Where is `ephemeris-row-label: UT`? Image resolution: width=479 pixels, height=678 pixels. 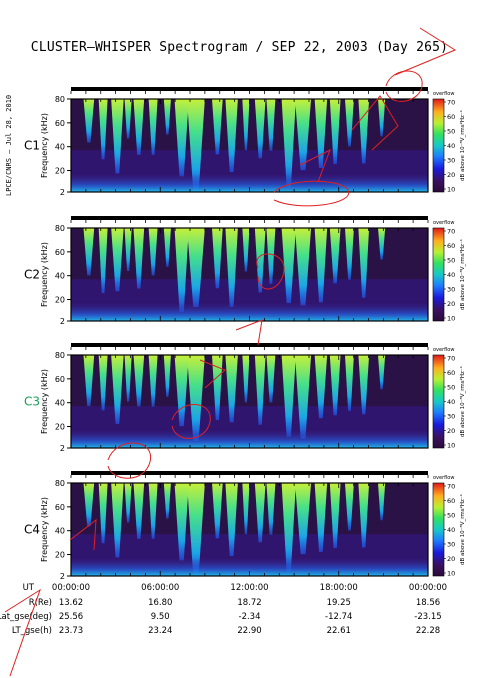
ephemeris-row-label: UT is located at coordinates (29, 588).